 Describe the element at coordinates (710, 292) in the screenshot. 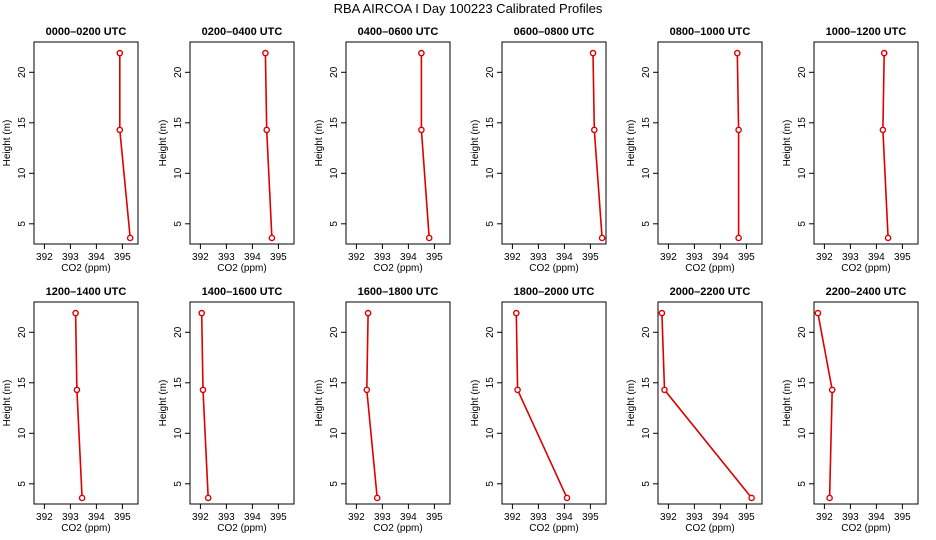

I see `panel-title: 2000–2200 UTC` at that location.